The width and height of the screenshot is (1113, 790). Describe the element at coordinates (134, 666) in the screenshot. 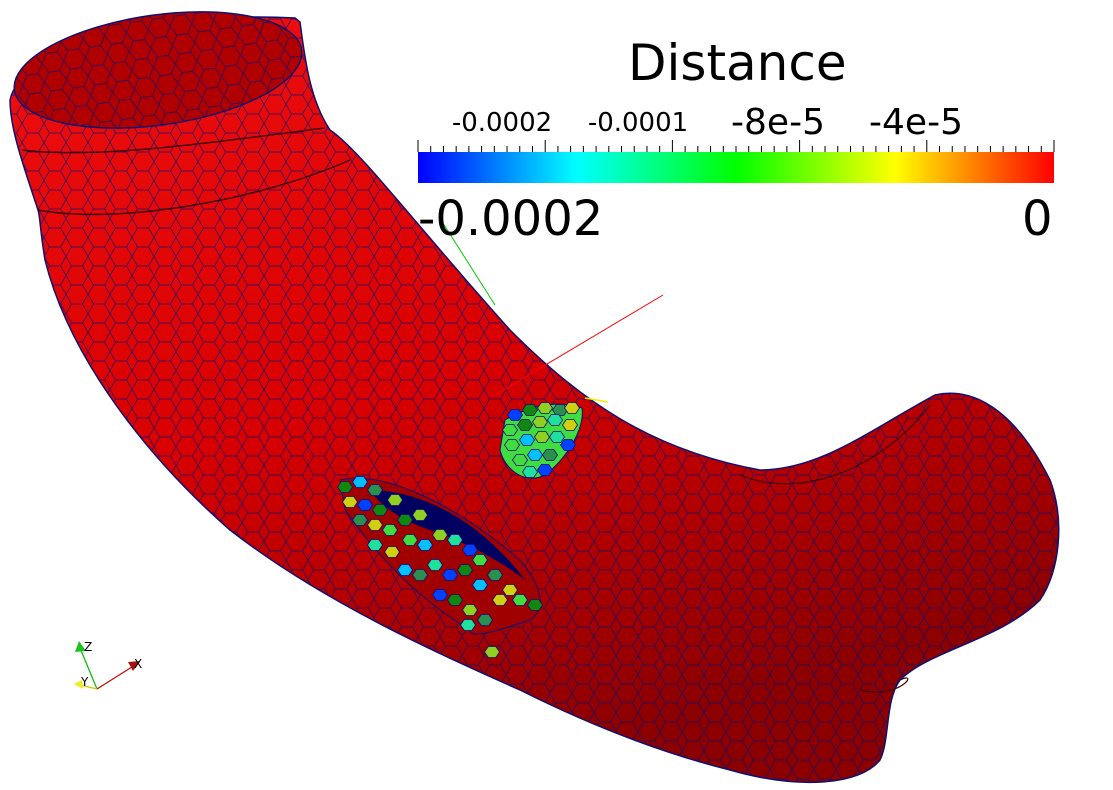

I see `x-axis-arrow` at that location.